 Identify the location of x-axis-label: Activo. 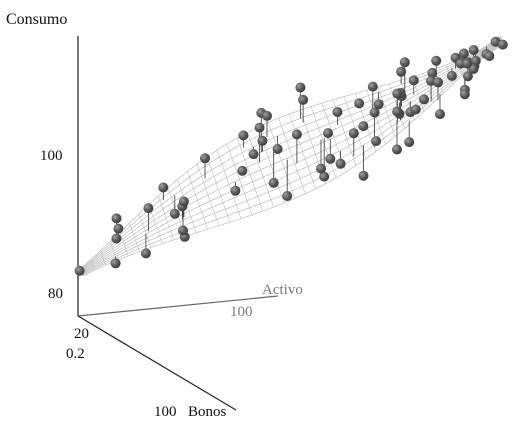
(282, 290).